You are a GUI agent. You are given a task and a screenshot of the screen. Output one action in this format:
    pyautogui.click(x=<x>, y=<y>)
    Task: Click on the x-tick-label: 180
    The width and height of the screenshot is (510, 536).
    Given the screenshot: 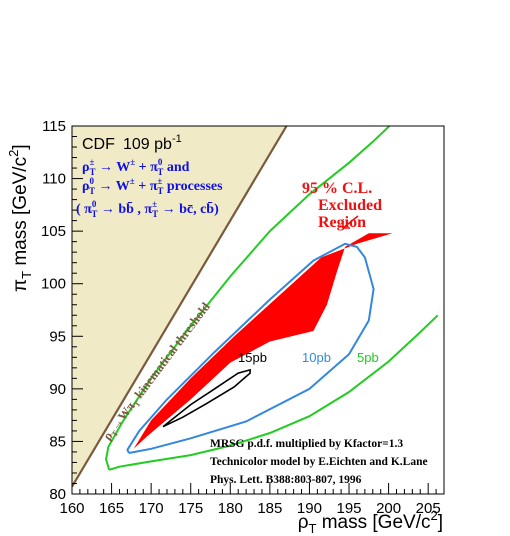 What is the action you would take?
    pyautogui.click(x=230, y=508)
    